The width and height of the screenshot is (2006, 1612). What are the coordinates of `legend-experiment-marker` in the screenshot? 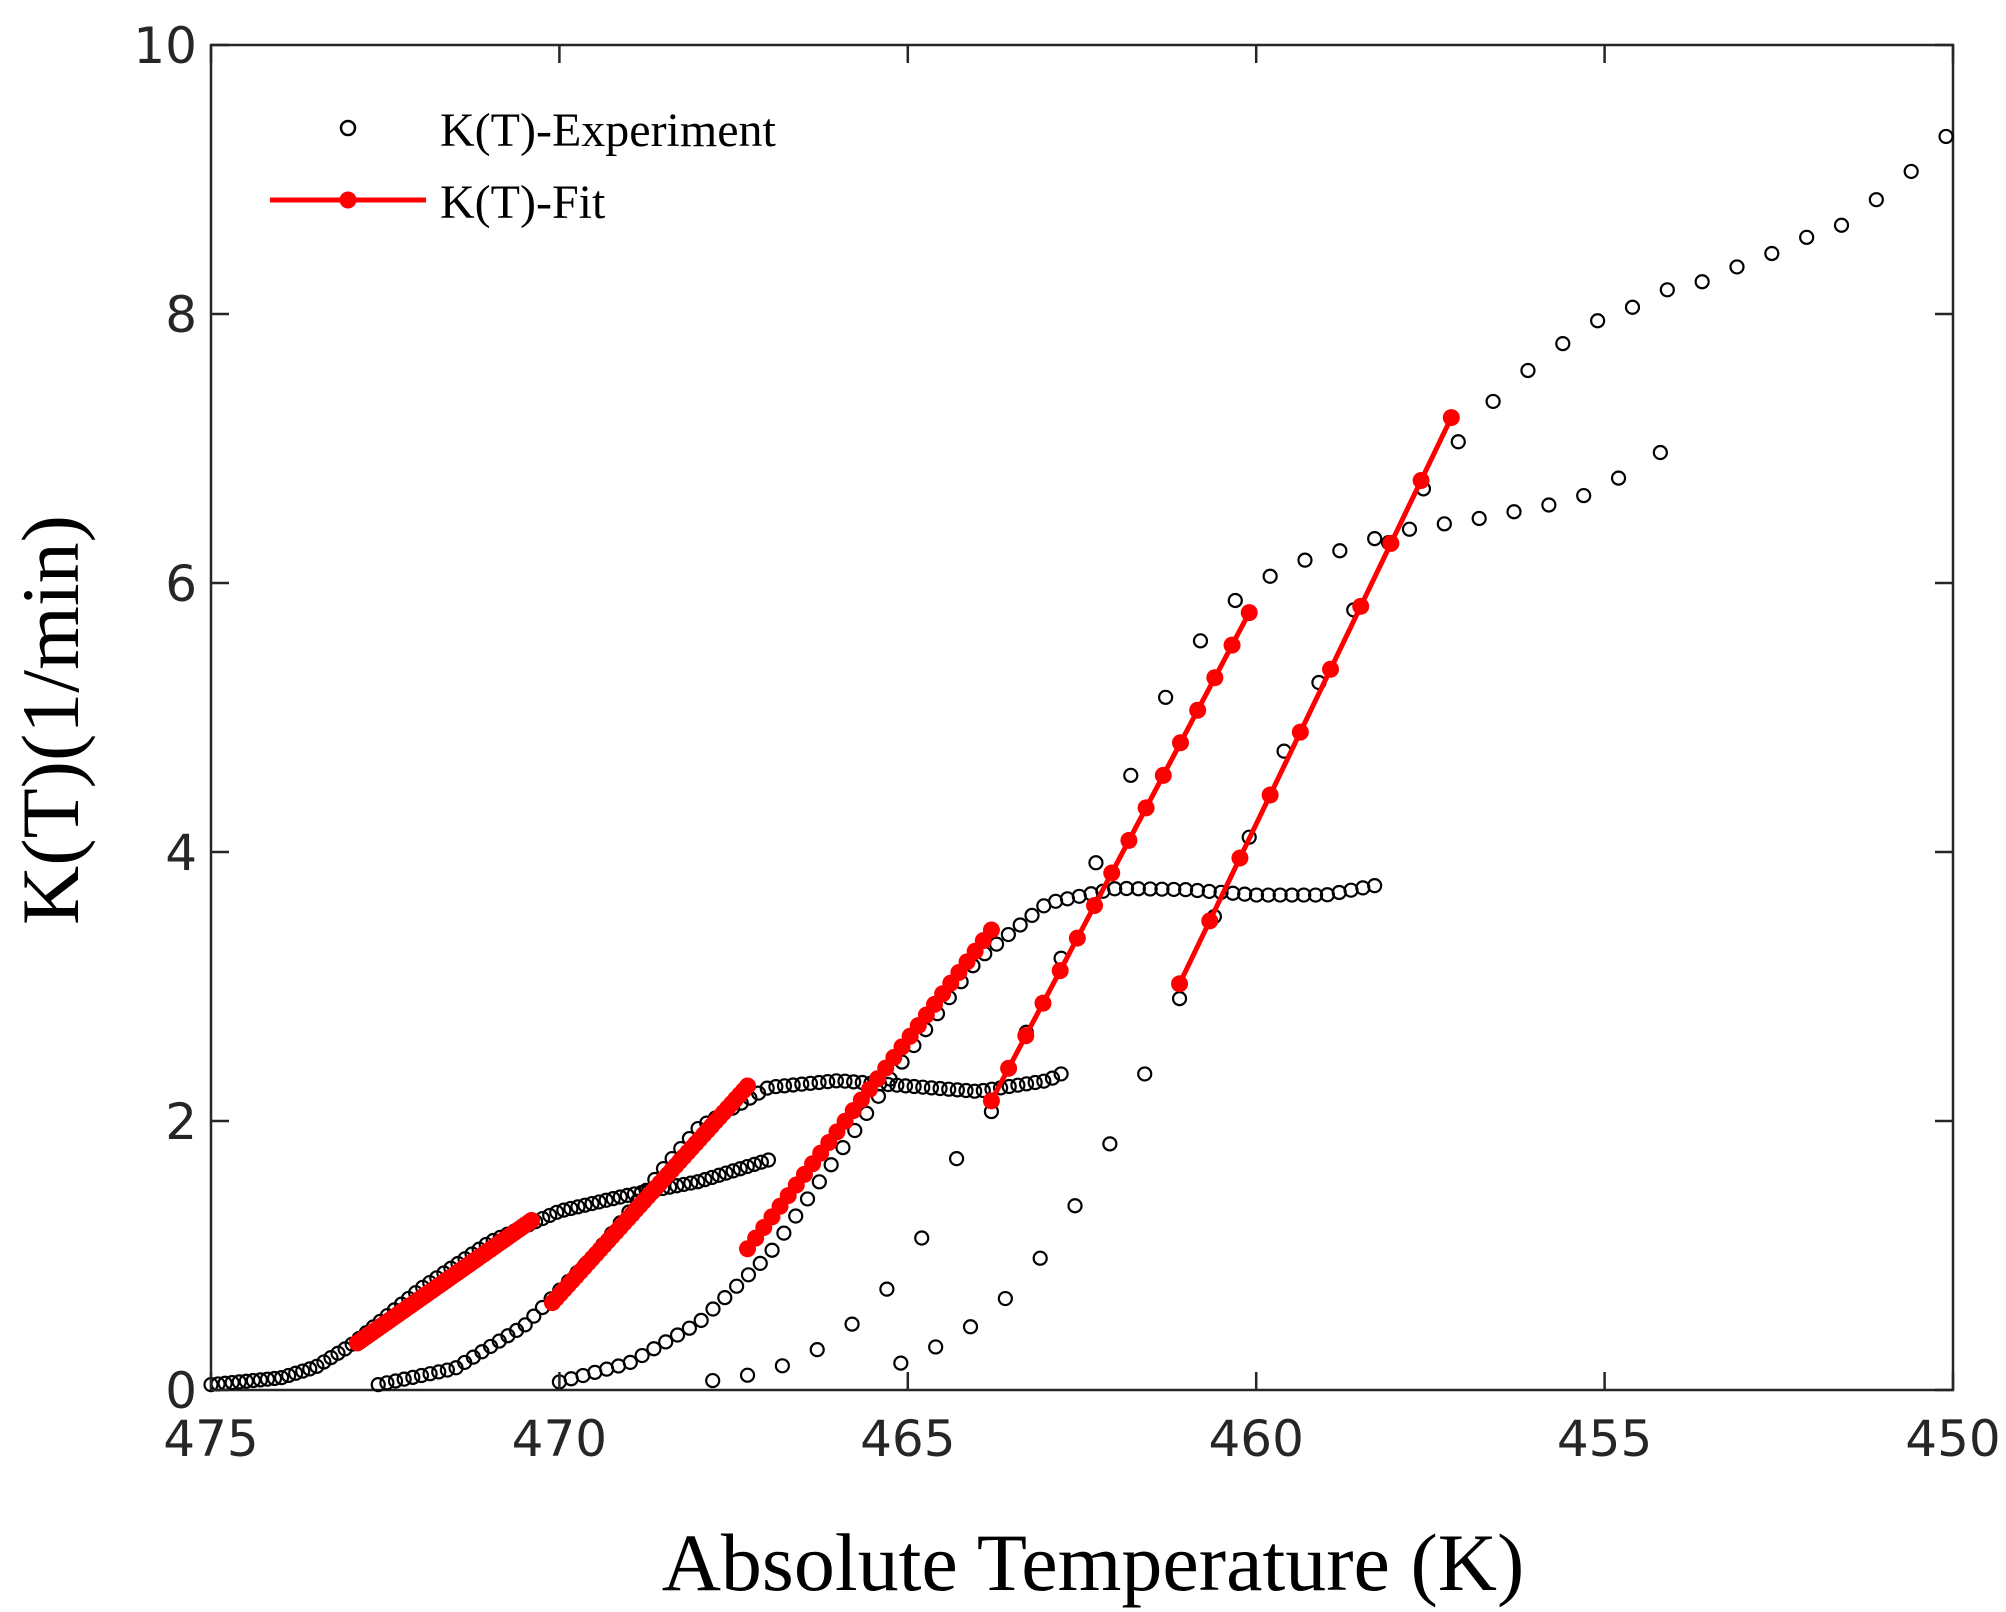 It's located at (348, 128).